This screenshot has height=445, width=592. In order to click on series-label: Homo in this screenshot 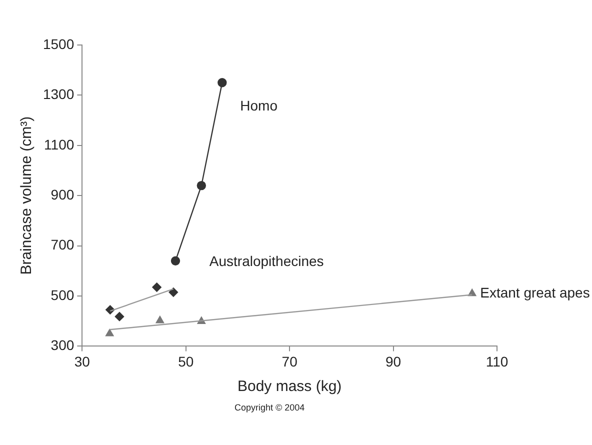, I will do `click(259, 106)`.